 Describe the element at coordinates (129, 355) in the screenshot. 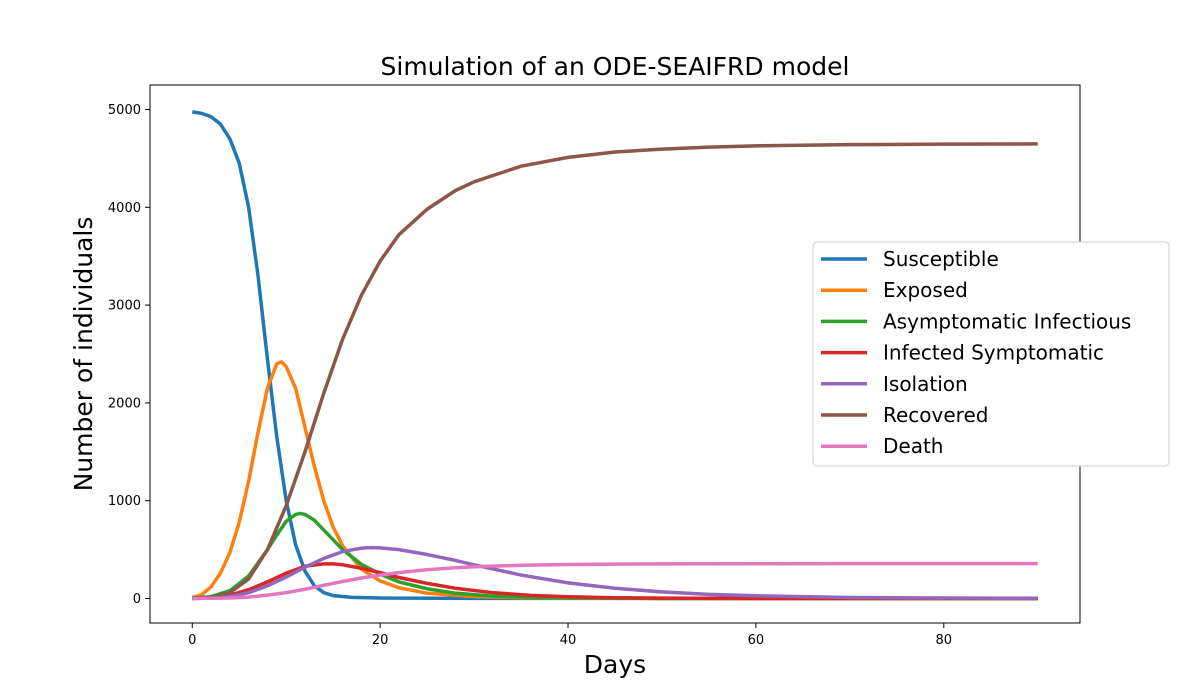

I see `y-axis-ticks: 0 1000 2000 3000 4000 5000` at that location.